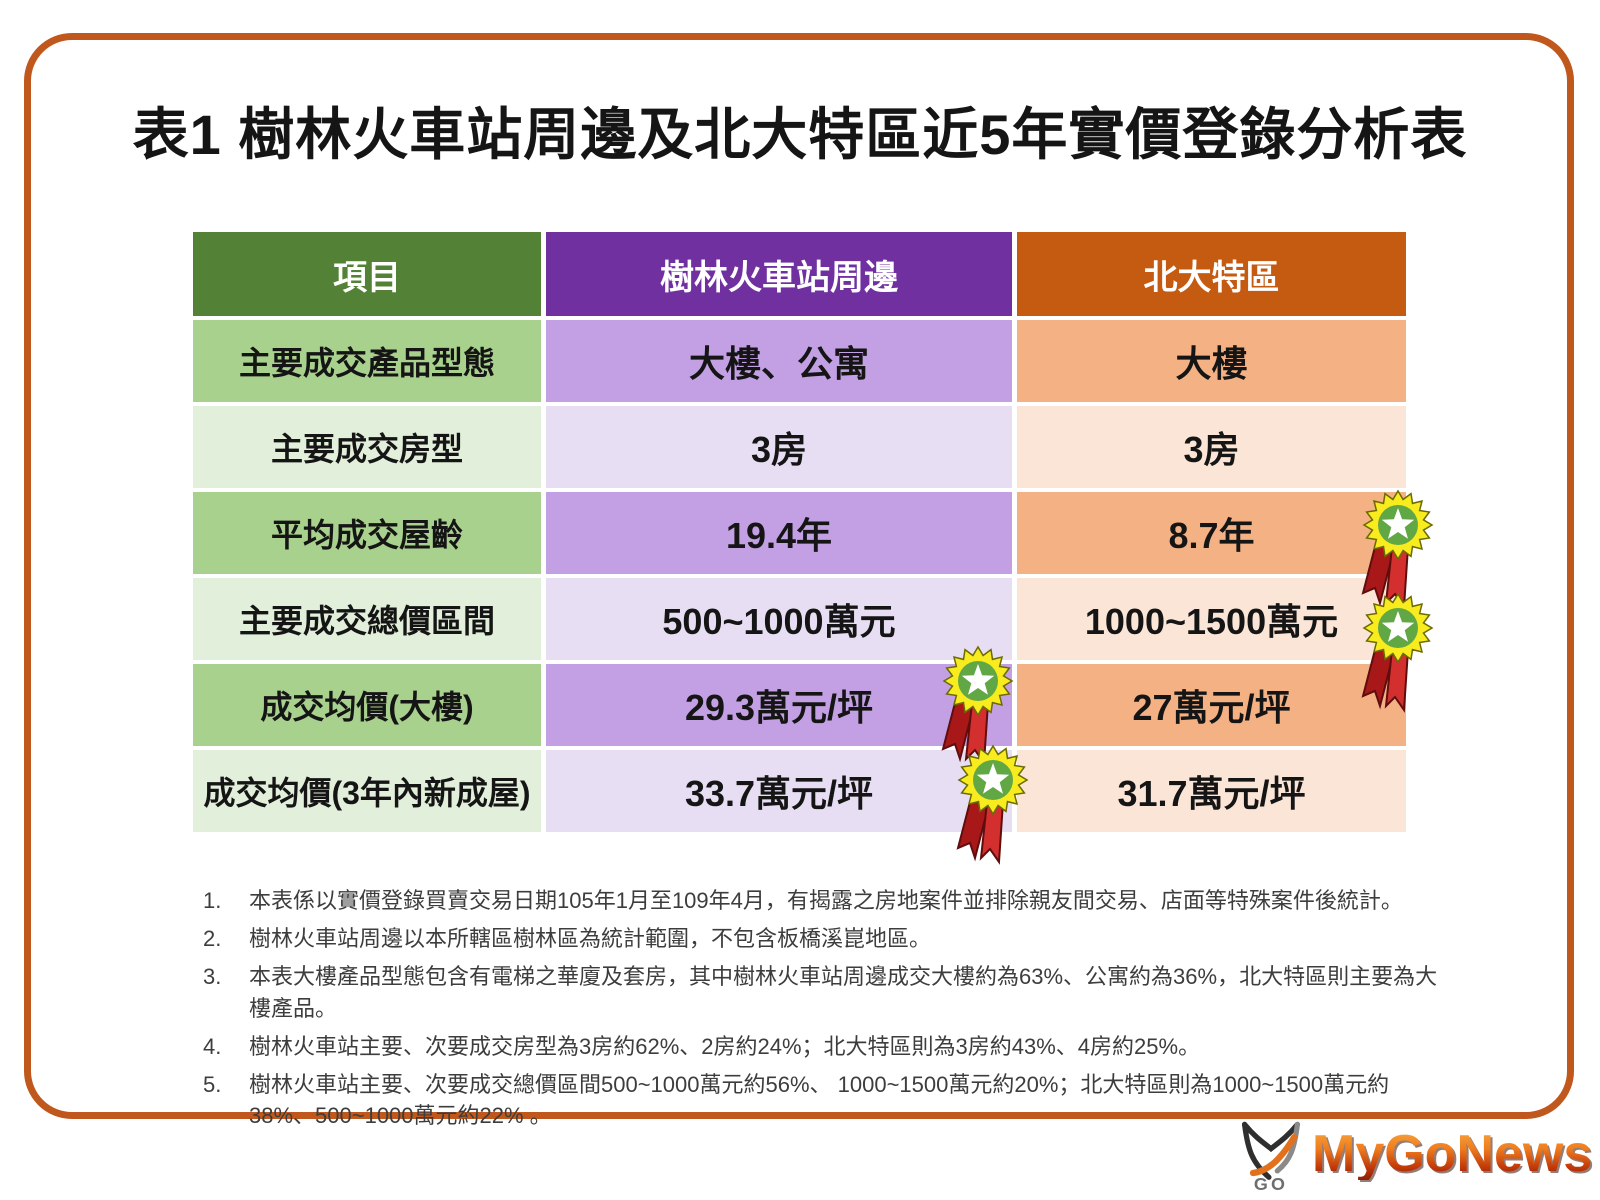  Describe the element at coordinates (779, 705) in the screenshot. I see `value-cell: 29.3萬元/坪` at that location.